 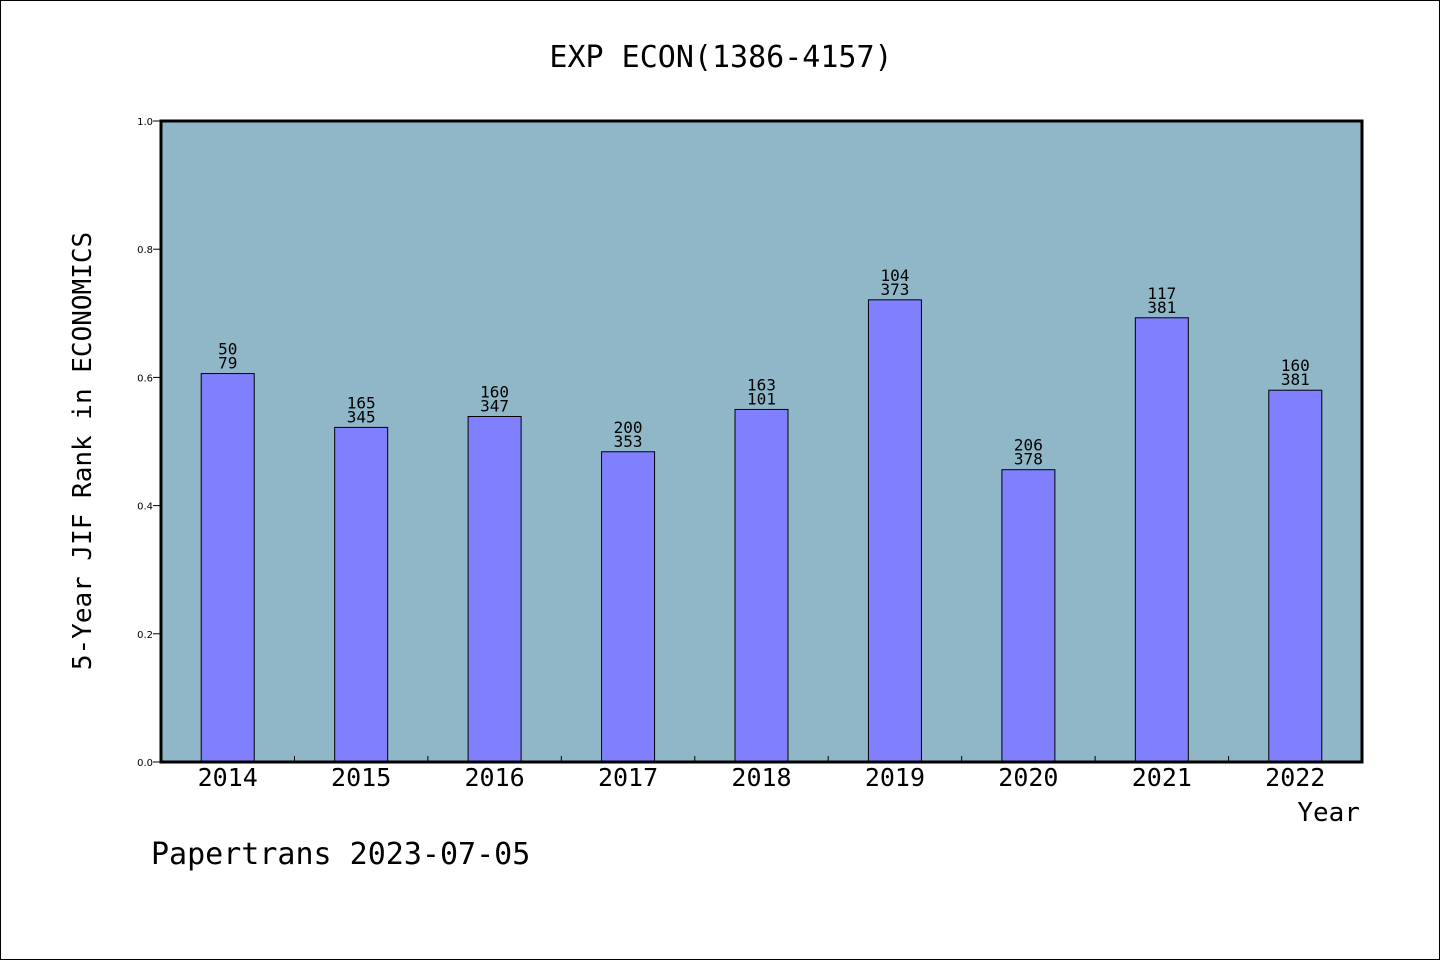 I want to click on x-tick-label: 2017, so click(x=628, y=777).